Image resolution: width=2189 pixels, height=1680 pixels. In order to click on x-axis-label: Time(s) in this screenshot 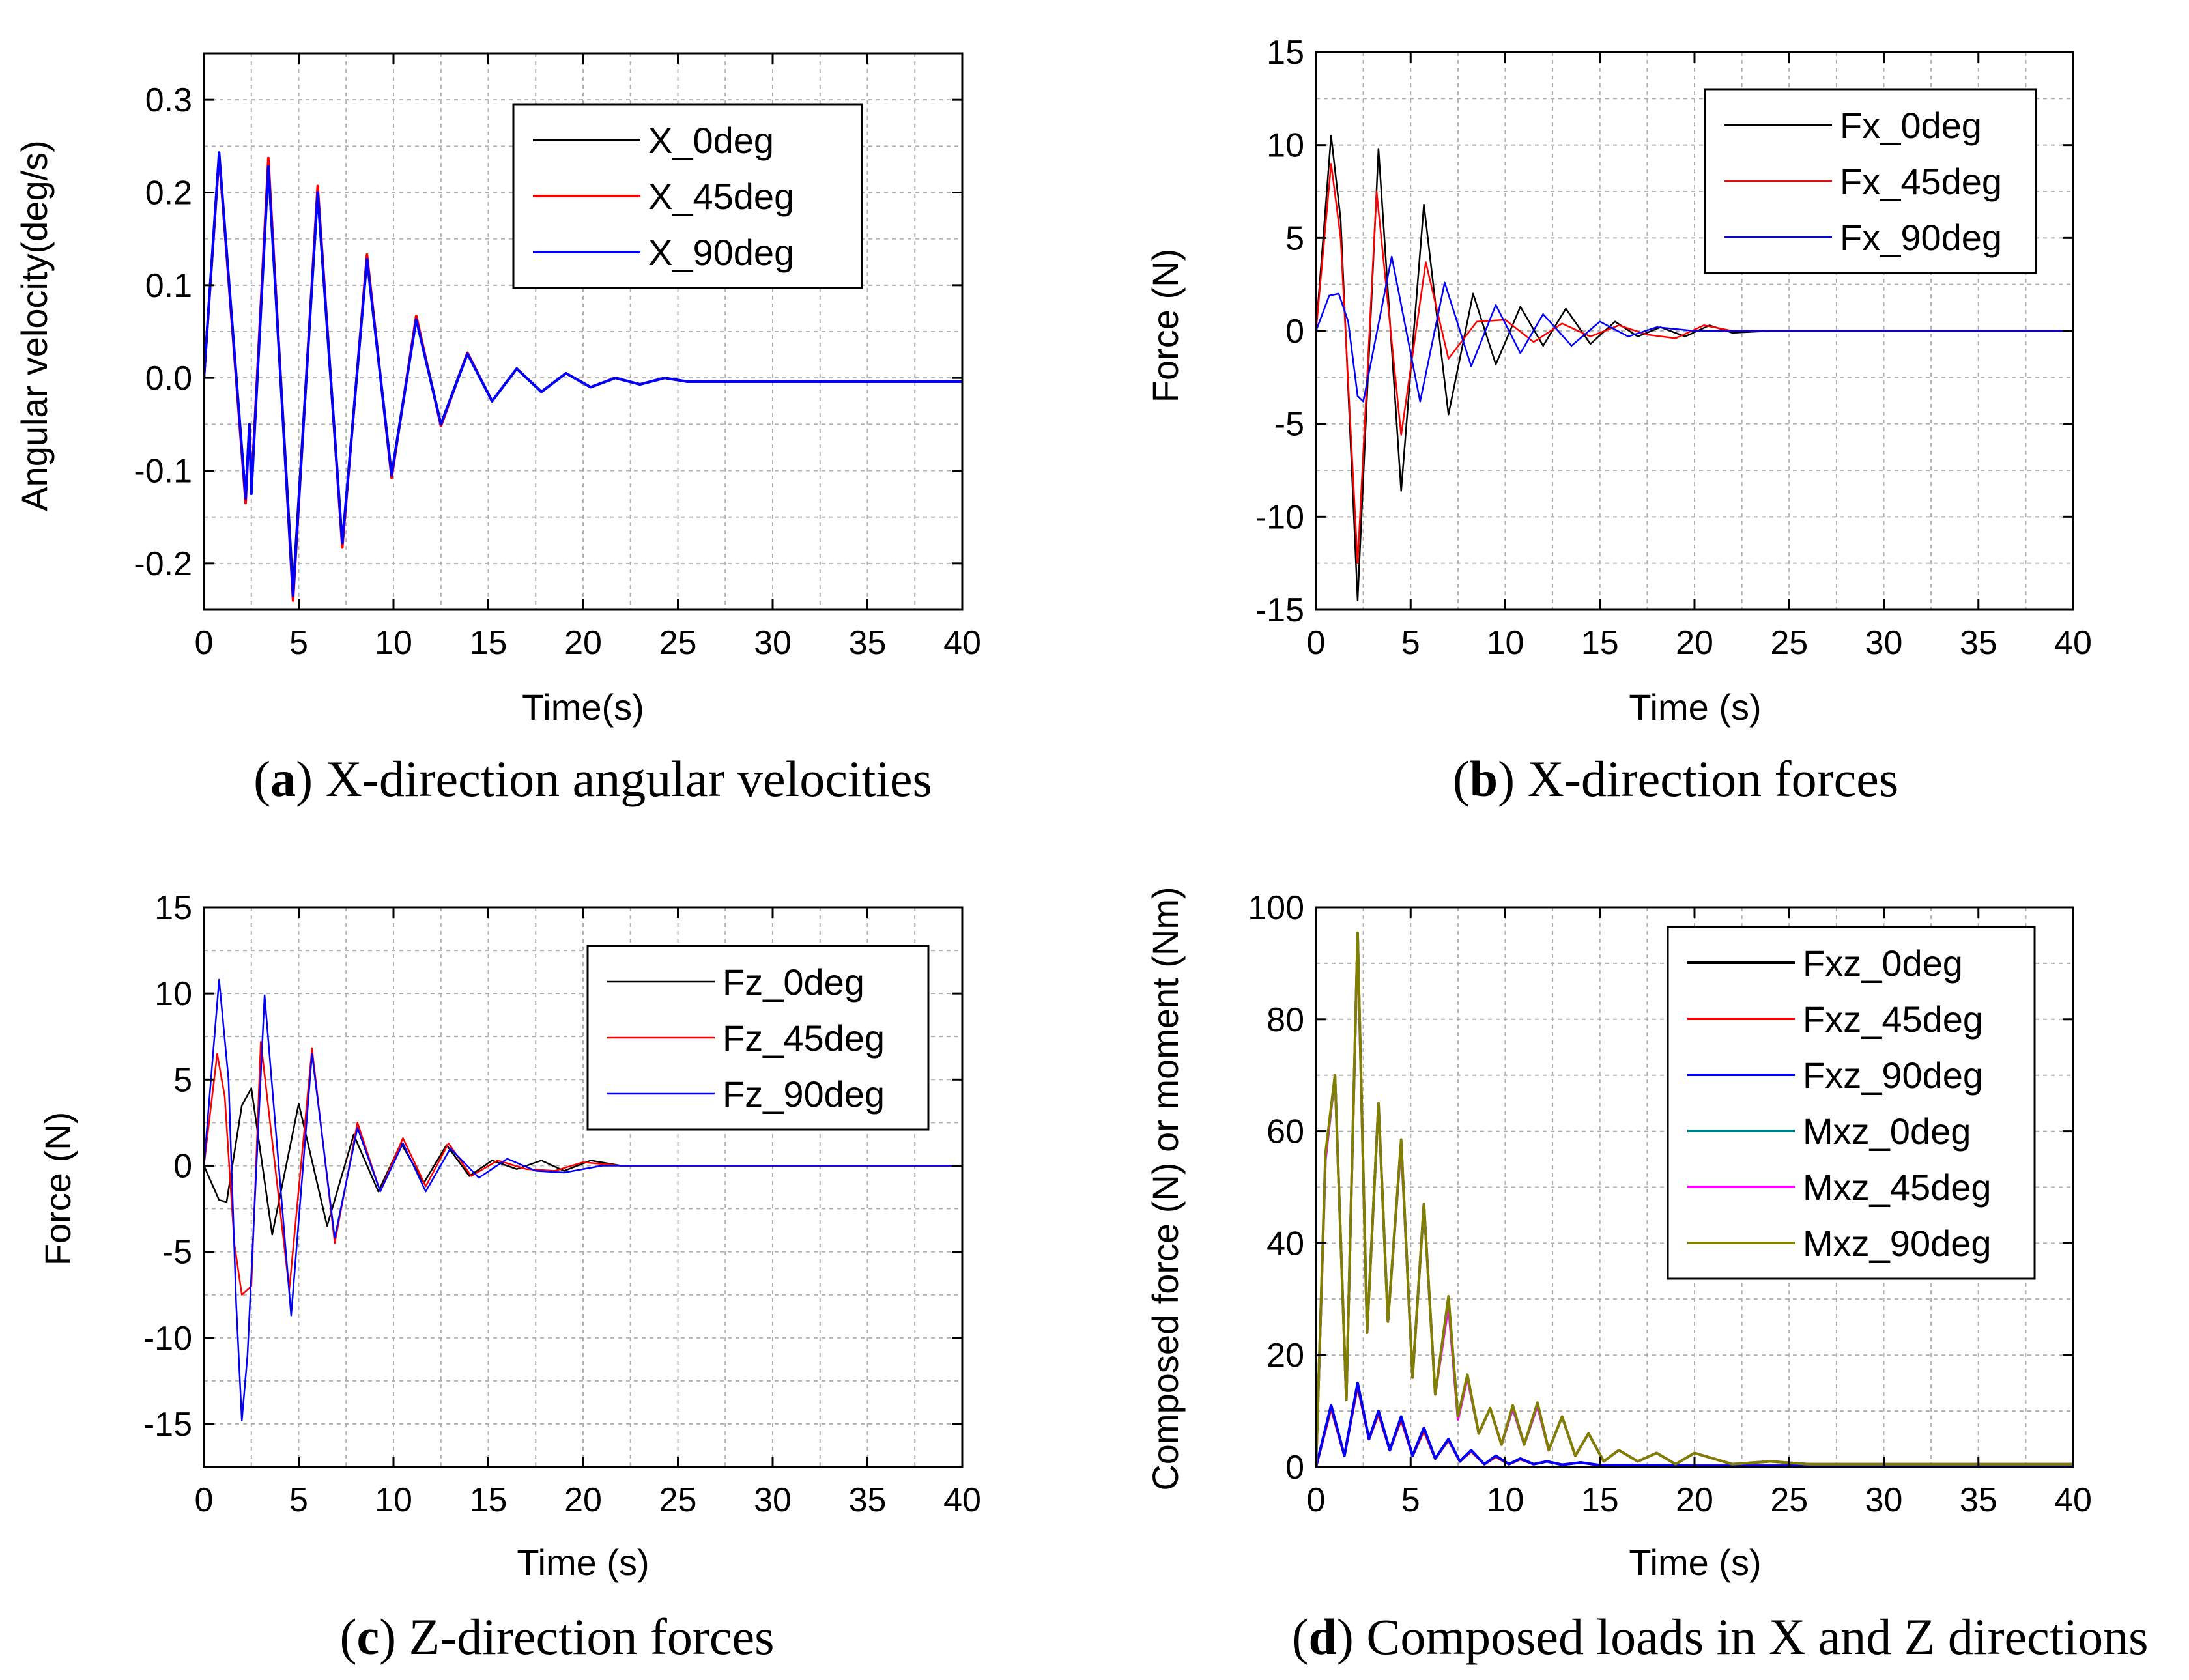, I will do `click(583, 707)`.